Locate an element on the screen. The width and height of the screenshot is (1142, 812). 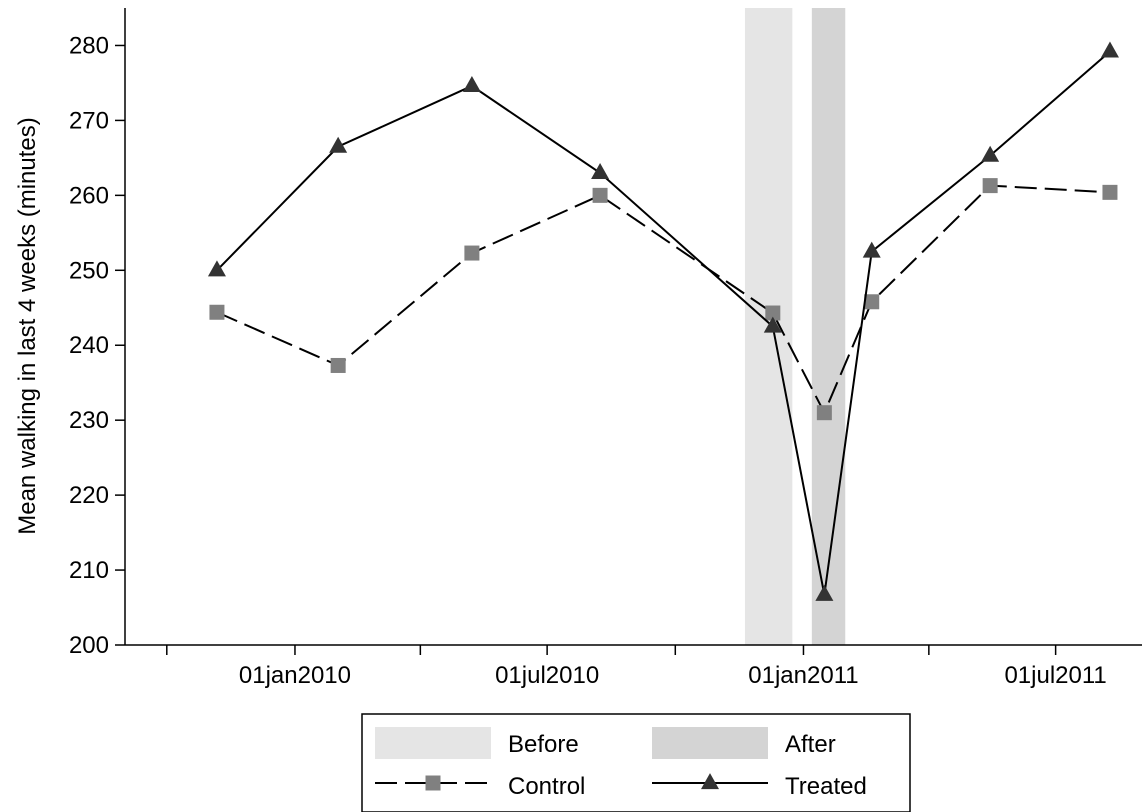
y-tick-label: 210 is located at coordinates (89, 570).